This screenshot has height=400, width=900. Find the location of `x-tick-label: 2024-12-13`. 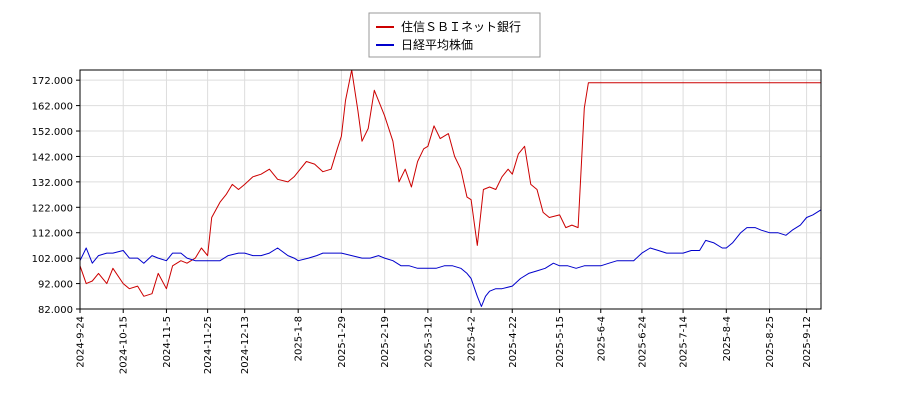

x-tick-label: 2024-12-13 is located at coordinates (245, 345).